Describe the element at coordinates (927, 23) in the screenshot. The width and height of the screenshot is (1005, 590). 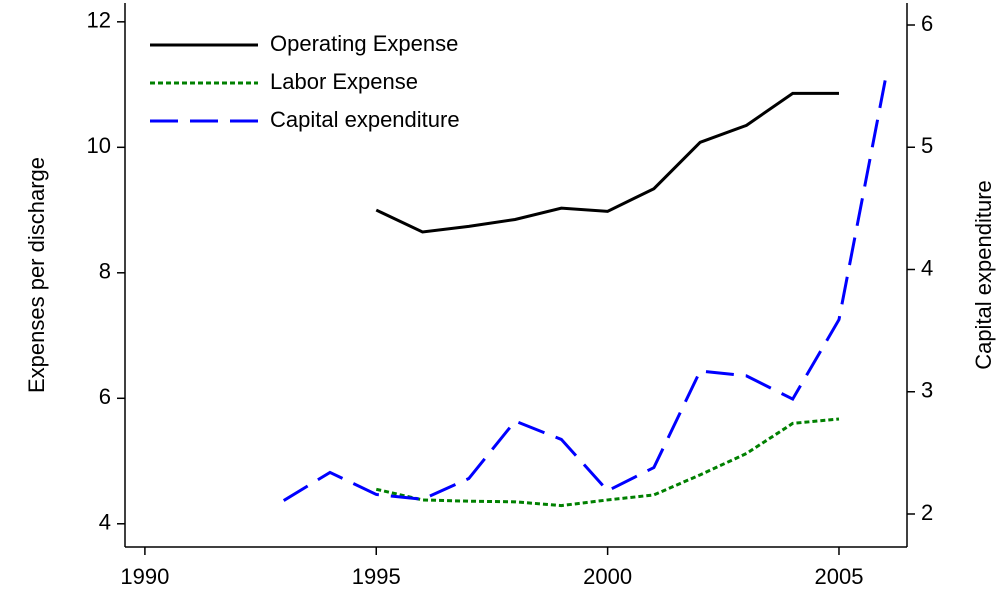
I see `y2-tick-label: 6` at that location.